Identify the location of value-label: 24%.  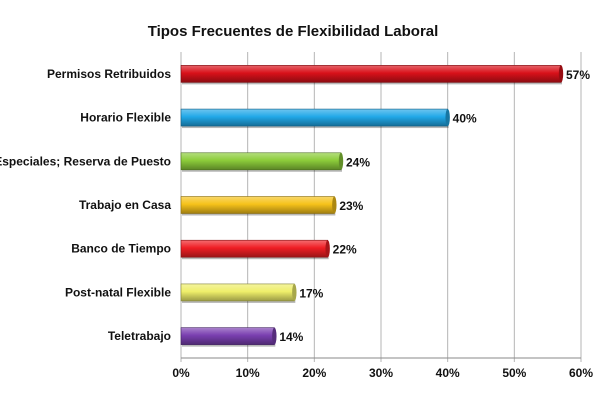
(358, 162).